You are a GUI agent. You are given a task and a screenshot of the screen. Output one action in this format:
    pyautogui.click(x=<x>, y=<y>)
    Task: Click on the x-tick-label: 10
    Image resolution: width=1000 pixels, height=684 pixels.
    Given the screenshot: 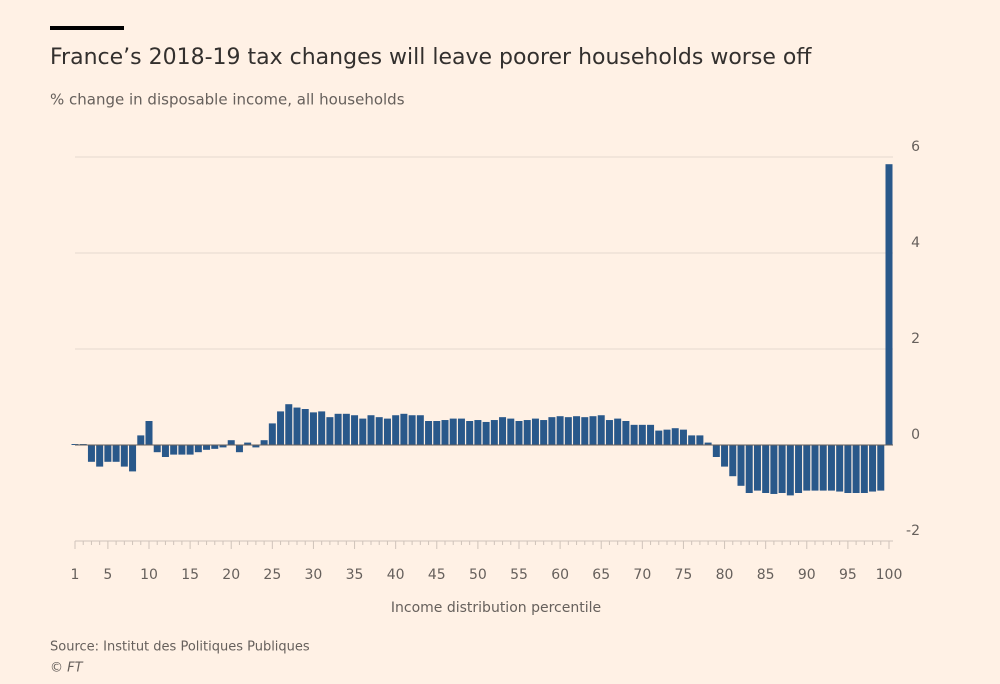 What is the action you would take?
    pyautogui.click(x=149, y=575)
    